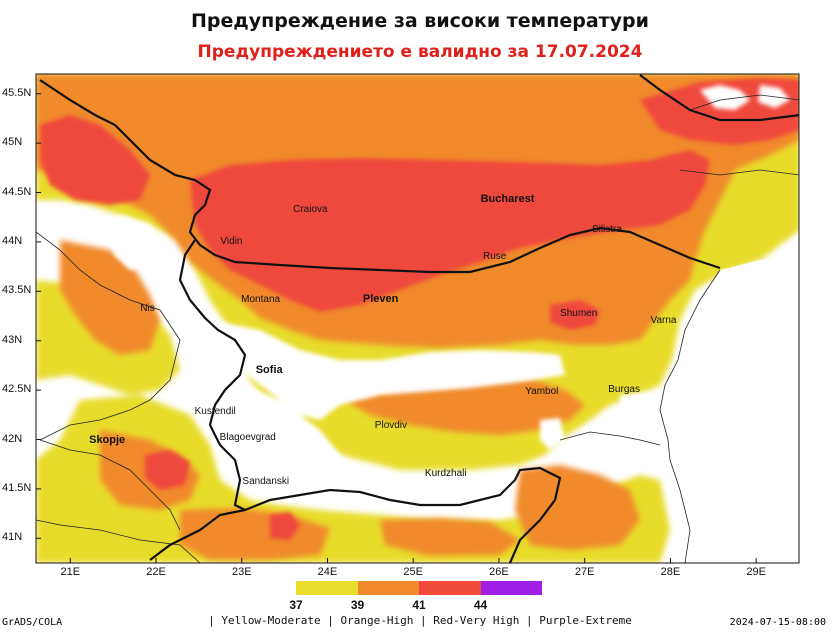 Image resolution: width=840 pixels, height=632 pixels. I want to click on city-label: Pleven, so click(380, 299).